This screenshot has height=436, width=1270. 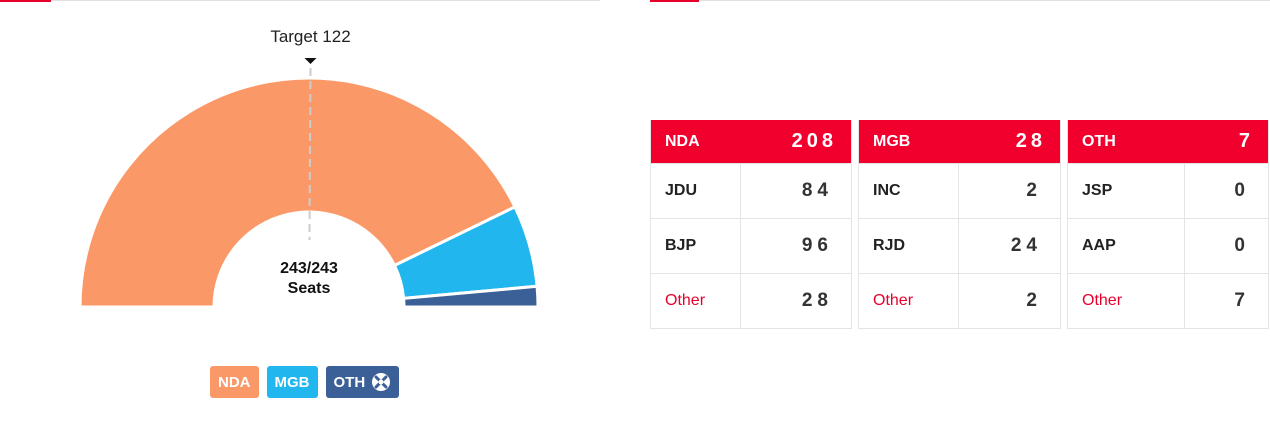 What do you see at coordinates (682, 141) in the screenshot?
I see `alliance-name: NDA` at bounding box center [682, 141].